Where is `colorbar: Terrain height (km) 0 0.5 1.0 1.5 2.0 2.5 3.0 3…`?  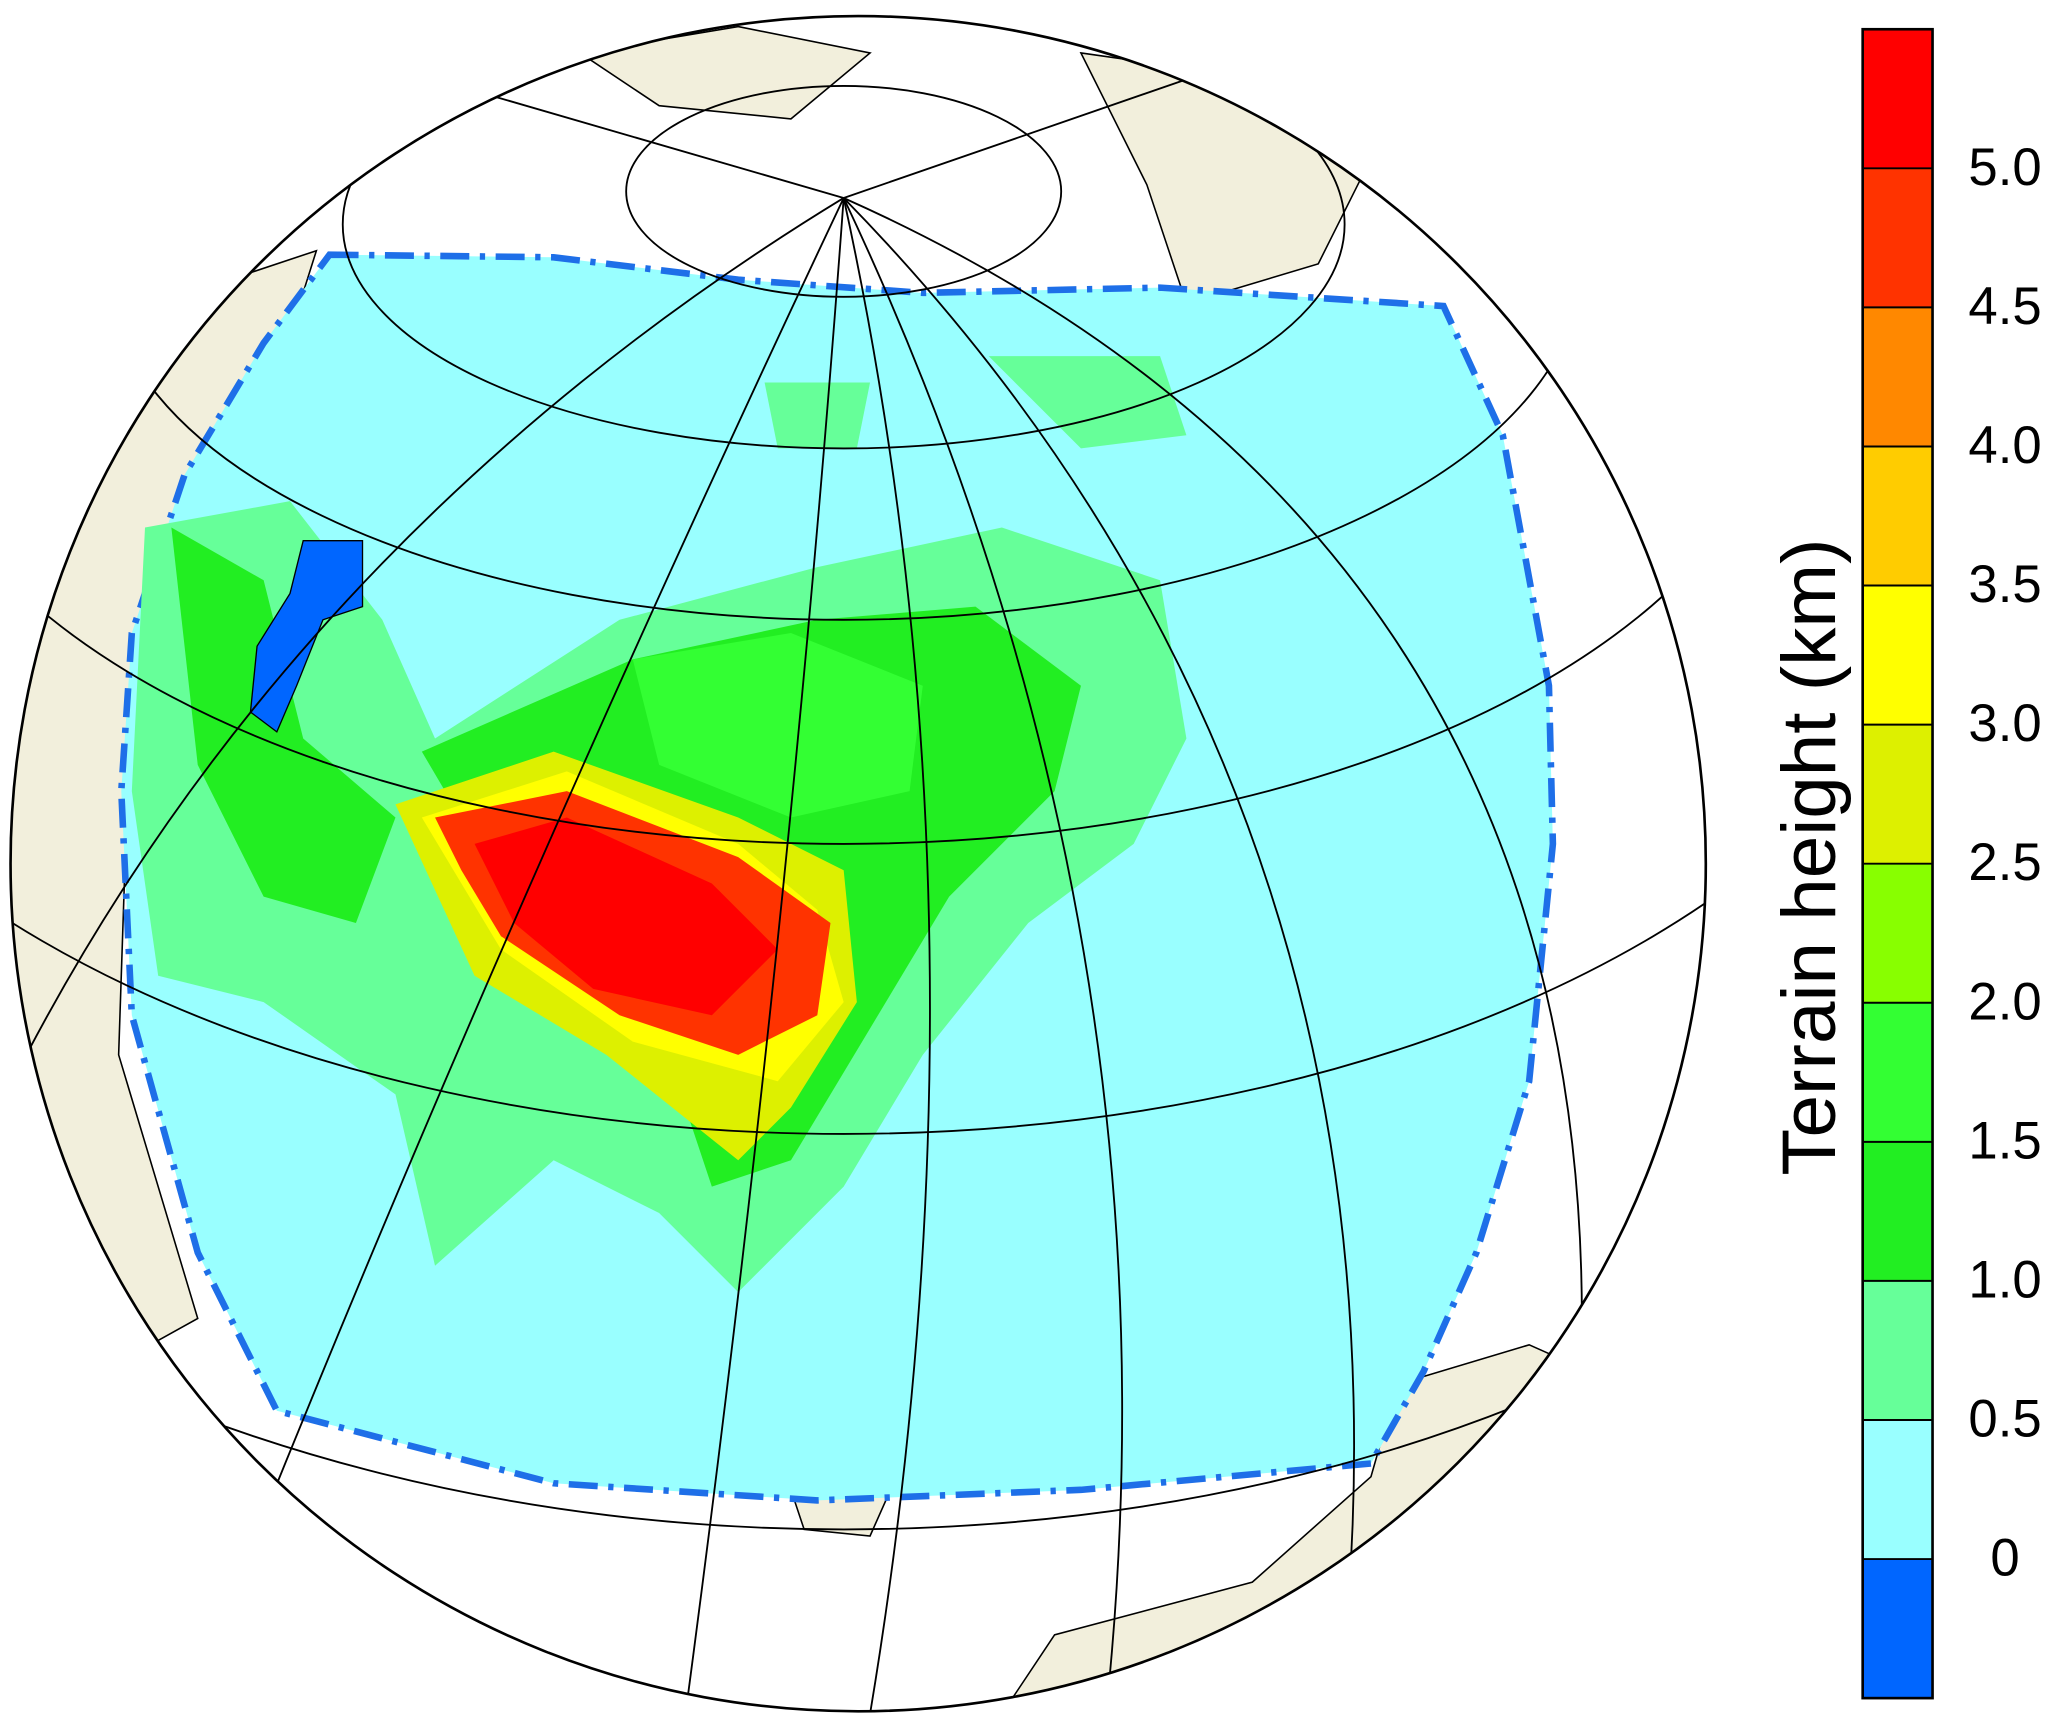 colorbar: Terrain height (km) 0 0.5 1.0 1.5 2.0 2.5 3.0 3… is located at coordinates (1904, 863).